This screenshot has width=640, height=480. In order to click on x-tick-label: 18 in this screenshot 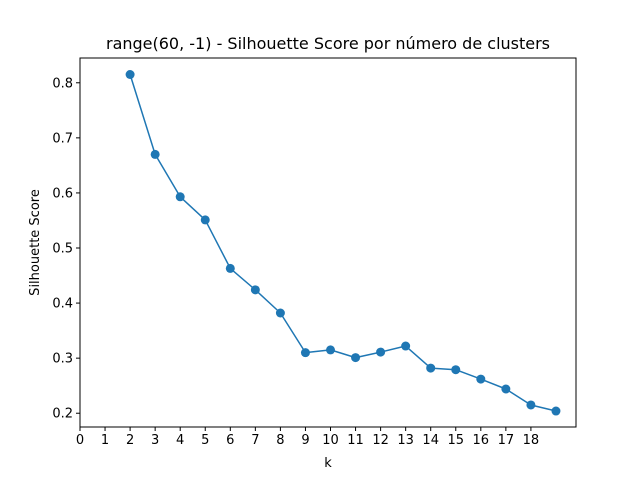, I will do `click(531, 440)`.